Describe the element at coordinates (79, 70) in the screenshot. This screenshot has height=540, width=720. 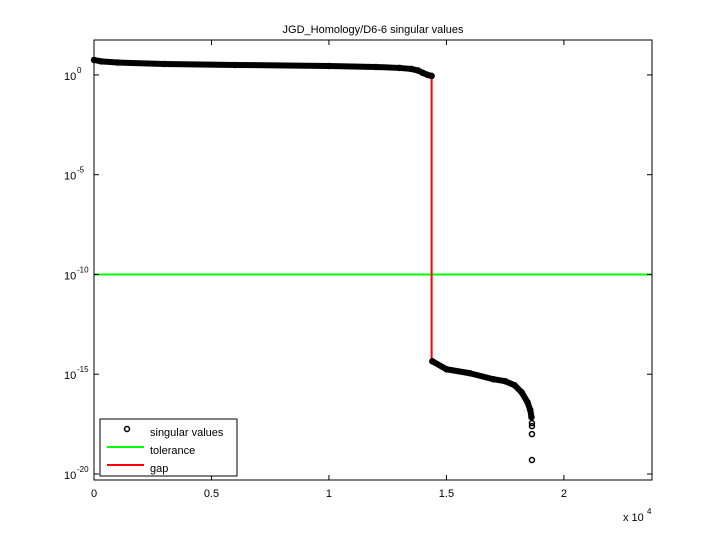
I see `y-tick-label-exponent: 0` at that location.